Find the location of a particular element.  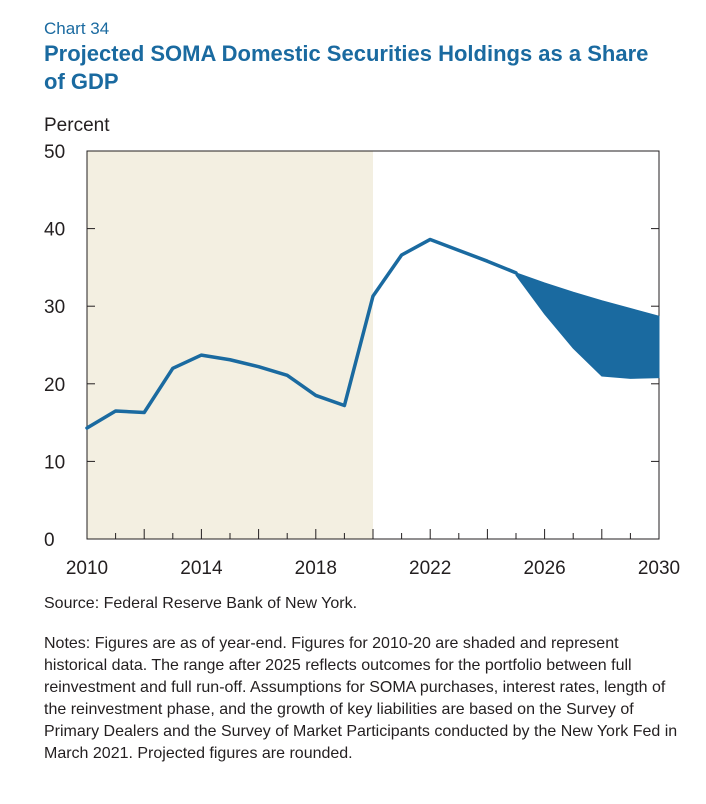

x-tick-label: 2030 is located at coordinates (659, 568).